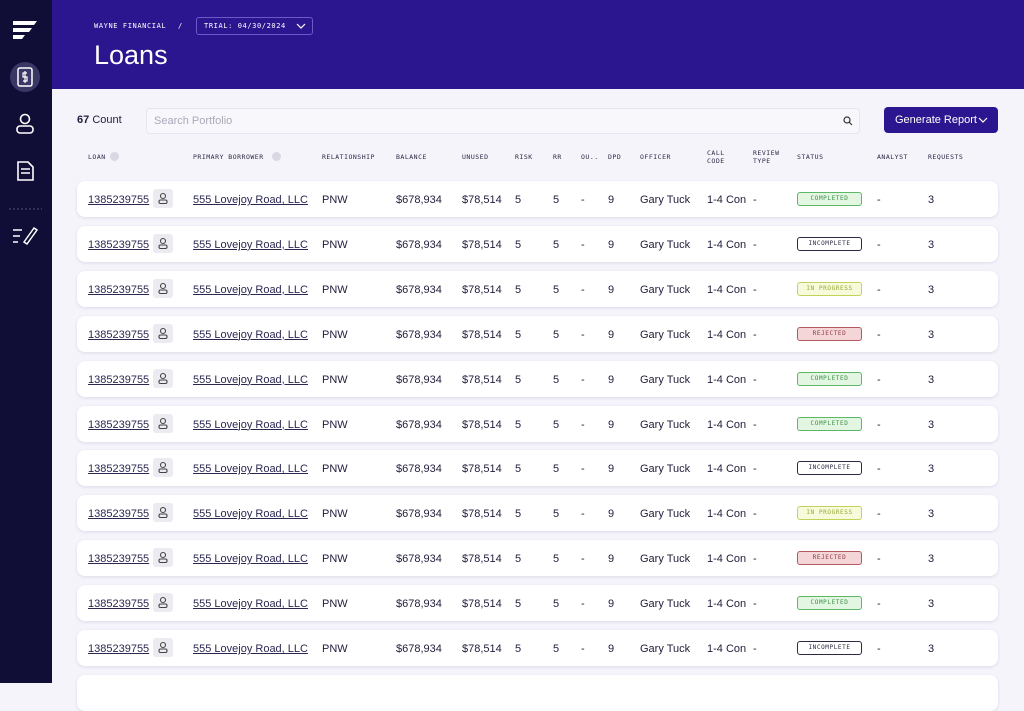  Describe the element at coordinates (276, 156) in the screenshot. I see `sort-icon` at that location.